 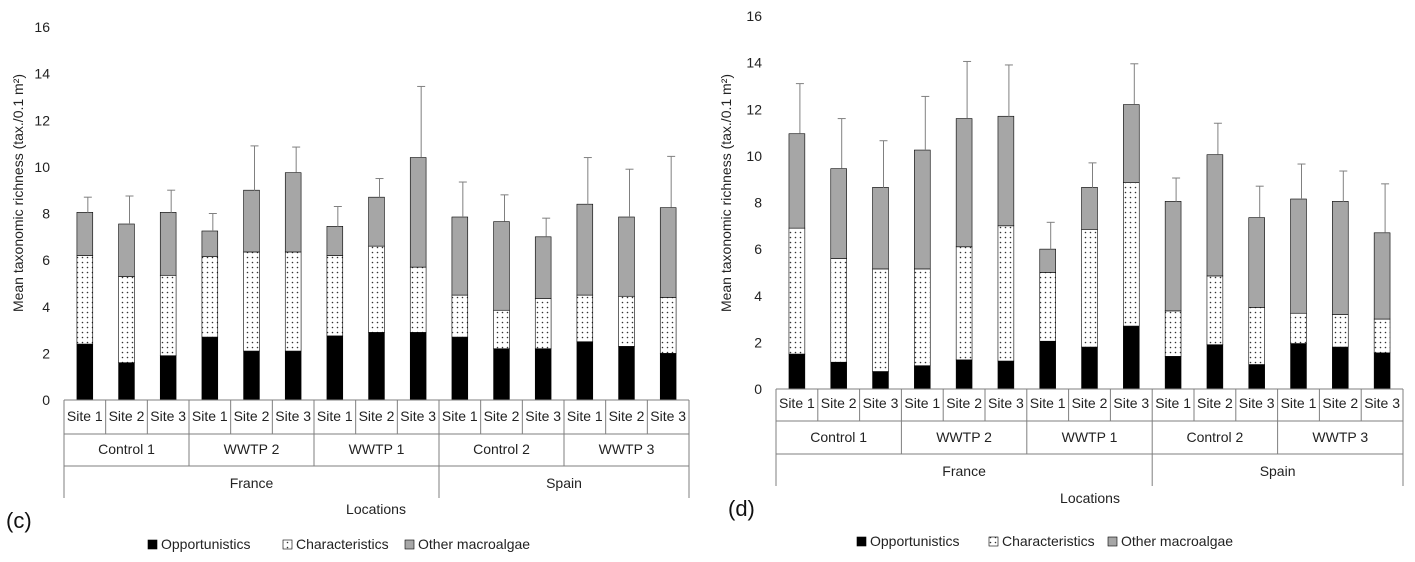 I want to click on y-tick-label: 6, so click(x=758, y=249).